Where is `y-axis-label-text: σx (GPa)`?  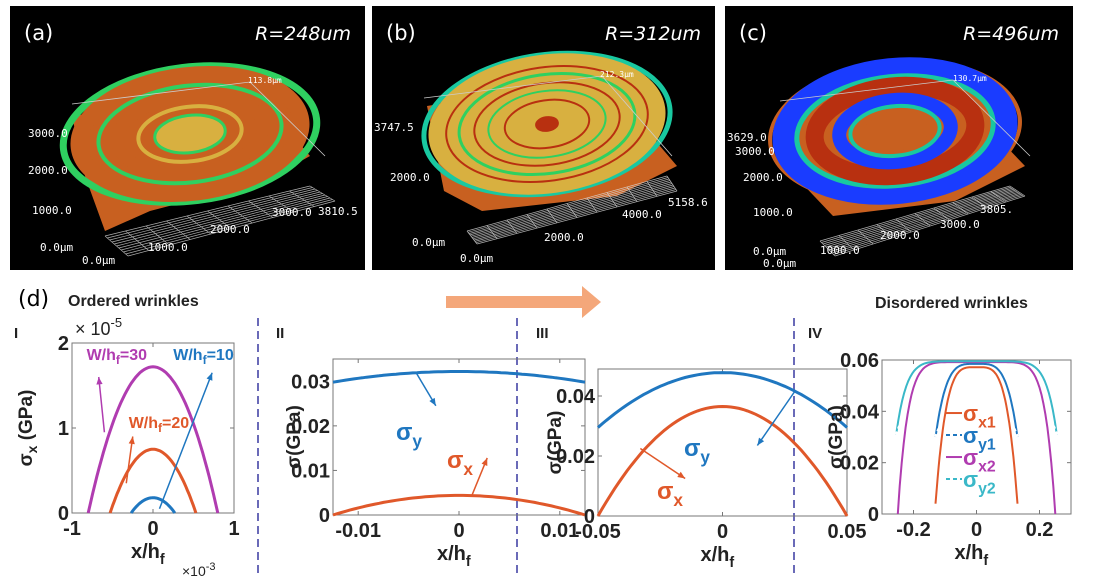 y-axis-label-text: σx (GPa) is located at coordinates (28, 428).